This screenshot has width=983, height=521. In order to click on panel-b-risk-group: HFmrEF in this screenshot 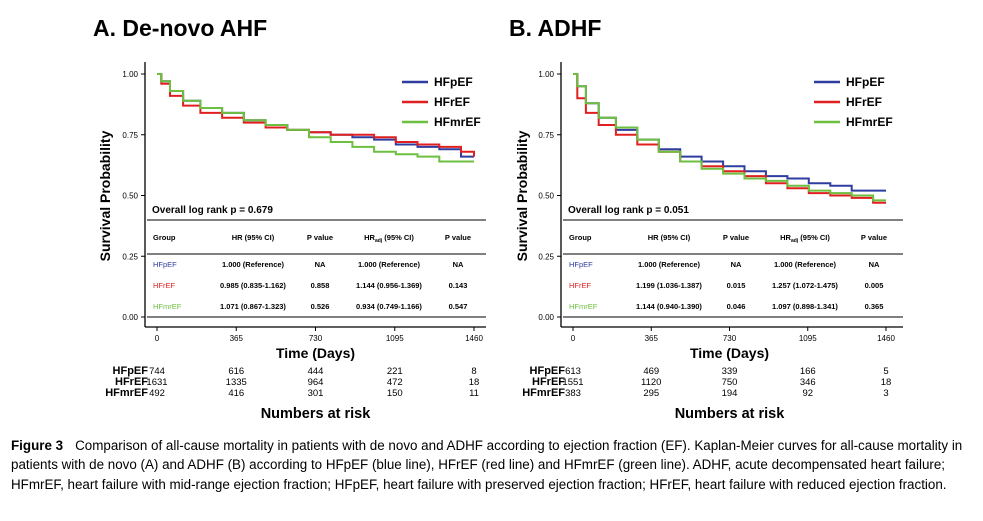, I will do `click(543, 393)`.